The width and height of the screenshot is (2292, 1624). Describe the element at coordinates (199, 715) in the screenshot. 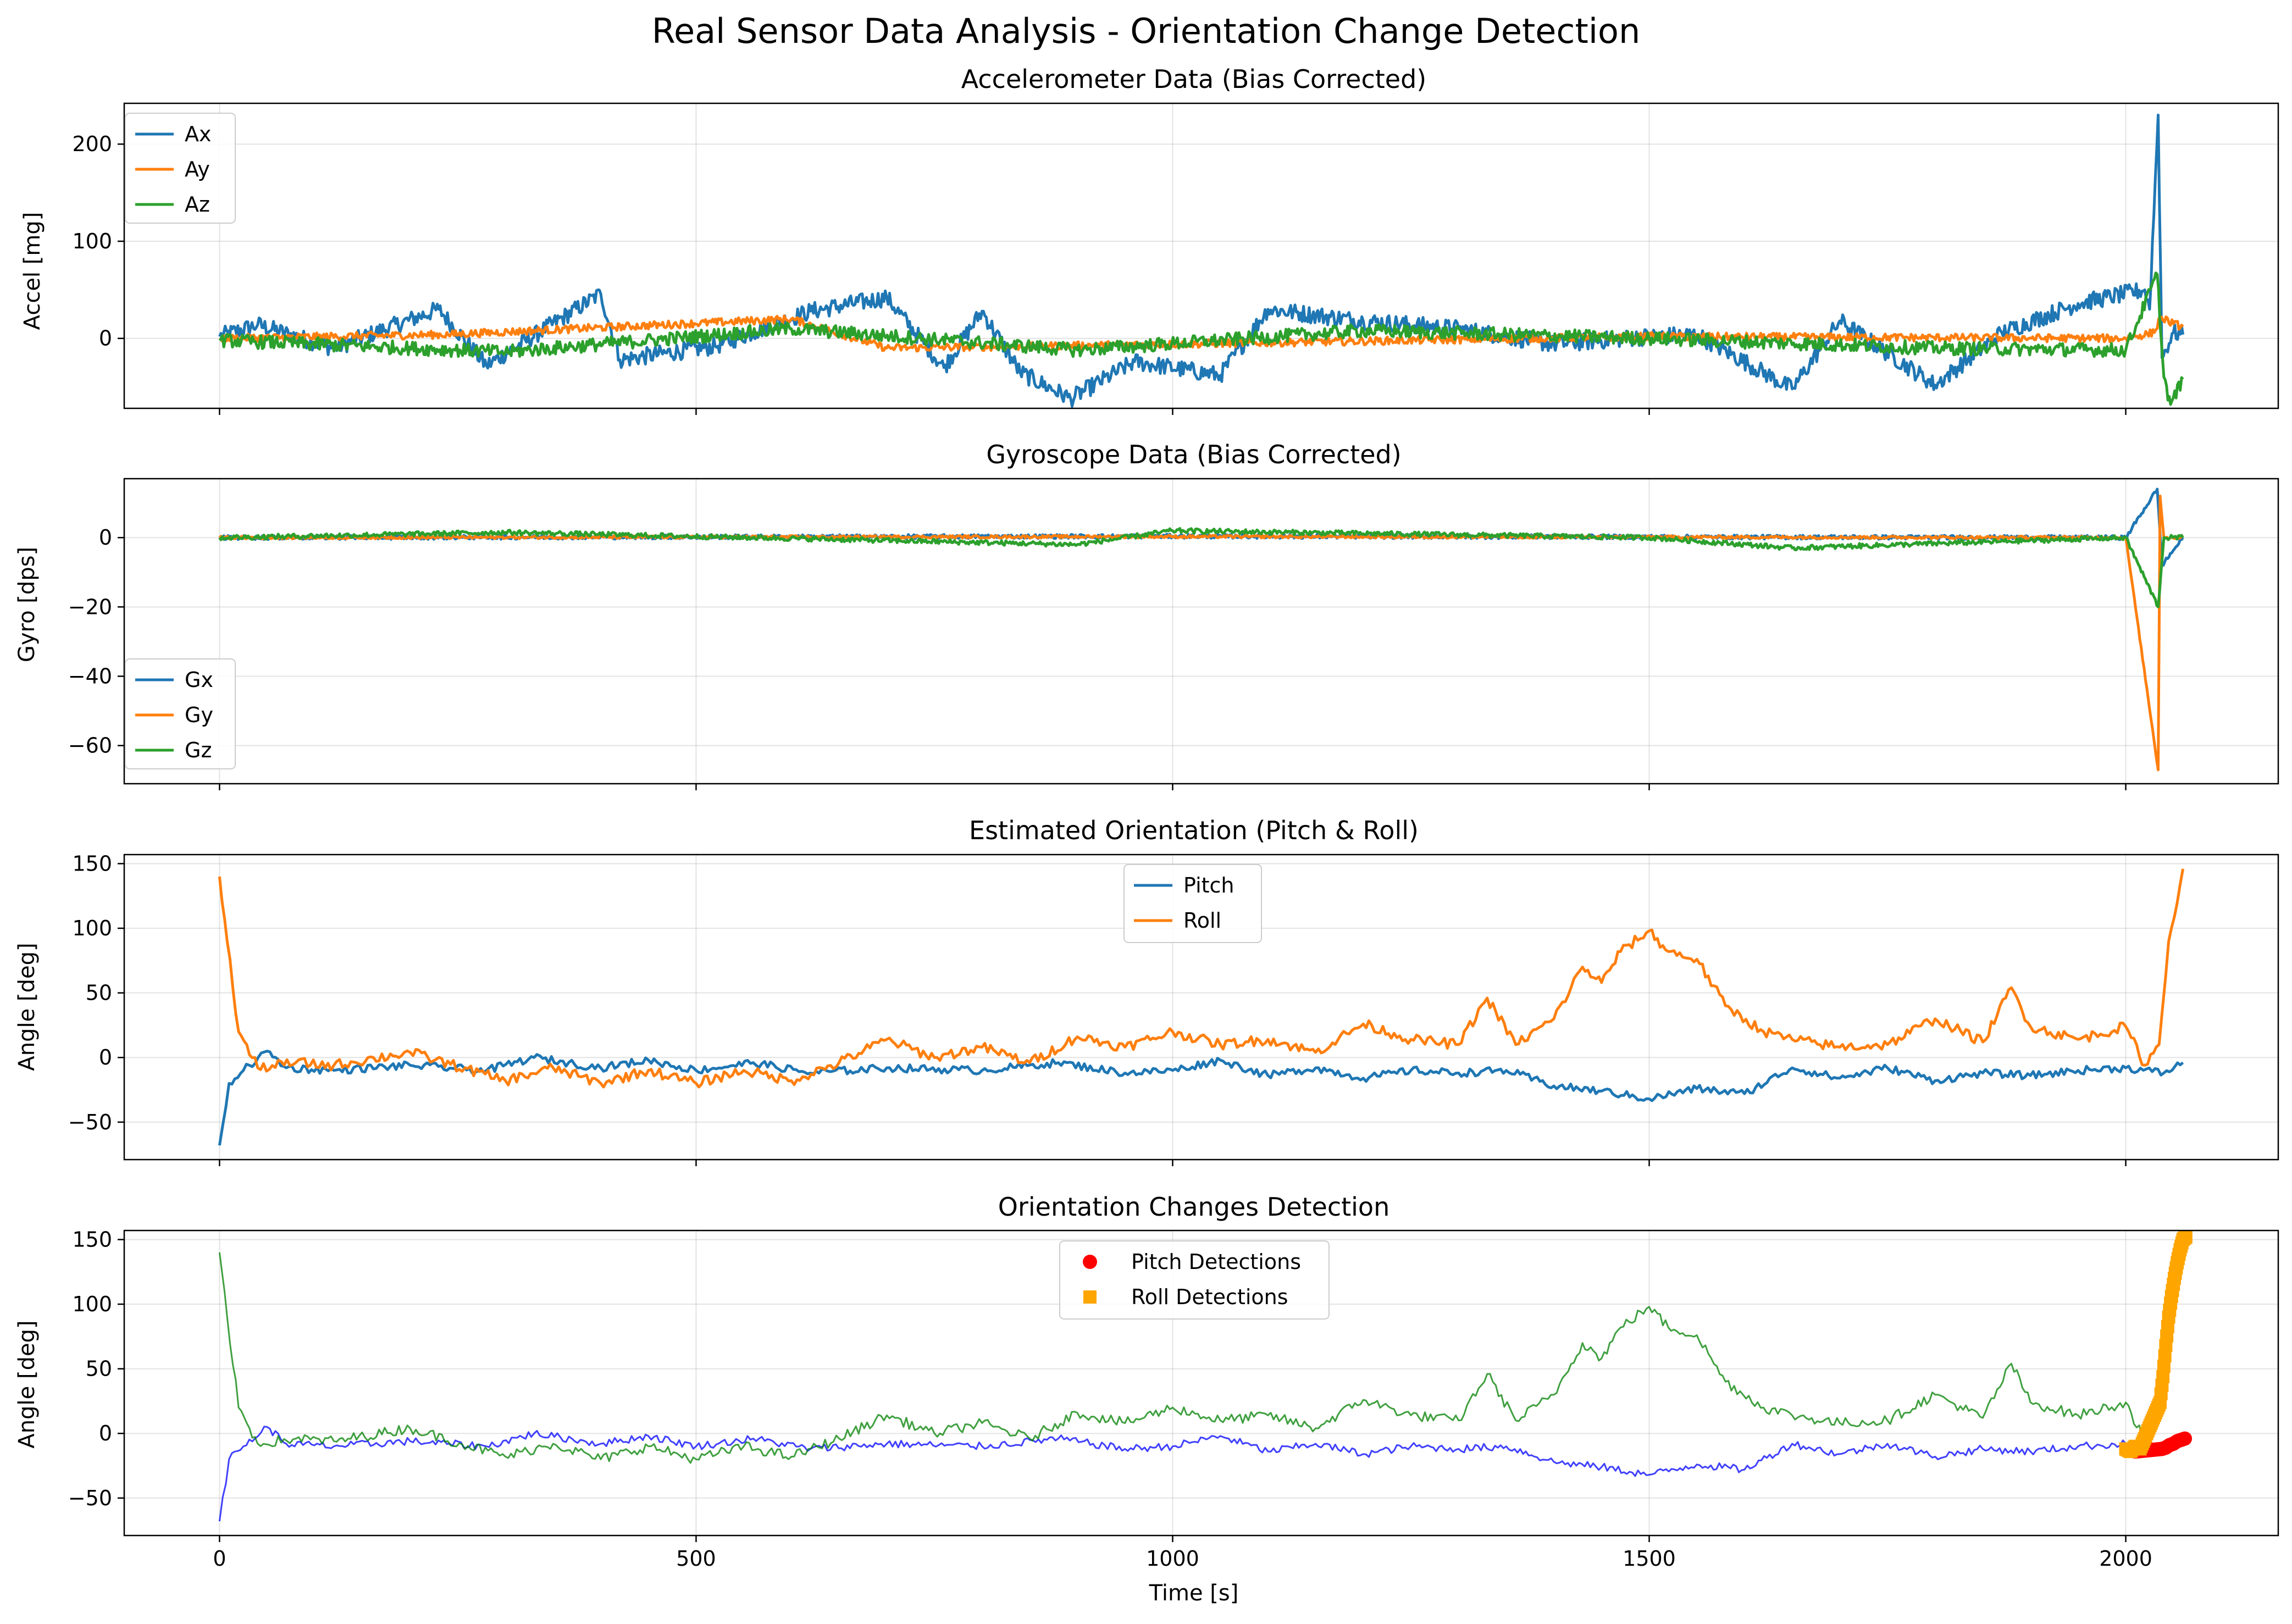

I see `legend-label: Gy` at that location.